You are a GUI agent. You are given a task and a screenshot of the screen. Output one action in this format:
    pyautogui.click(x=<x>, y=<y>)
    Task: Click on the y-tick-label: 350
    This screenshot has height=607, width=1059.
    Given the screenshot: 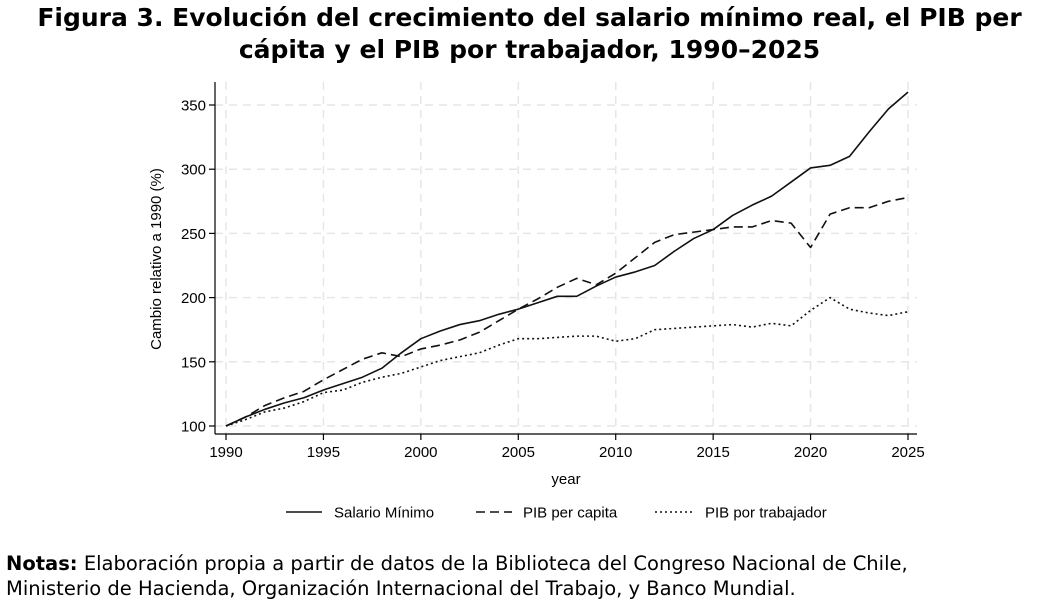 What is the action you would take?
    pyautogui.click(x=193, y=106)
    